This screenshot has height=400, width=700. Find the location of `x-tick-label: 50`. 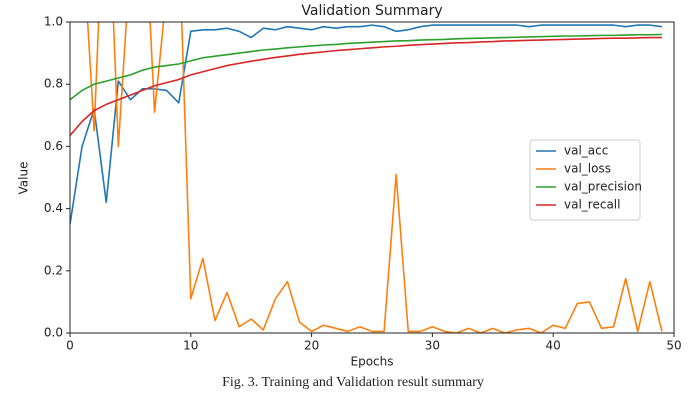

x-tick-label: 50 is located at coordinates (673, 346).